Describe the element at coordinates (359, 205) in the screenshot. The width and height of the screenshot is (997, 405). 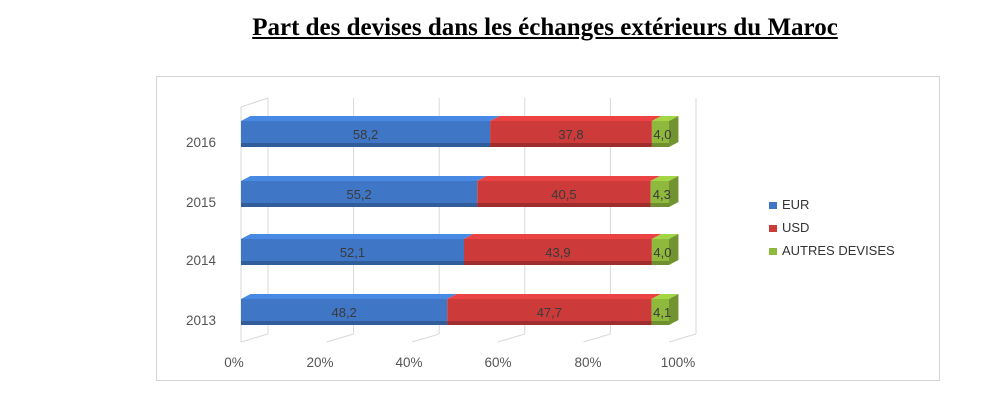
I see `bar-shade-eur-2015` at that location.